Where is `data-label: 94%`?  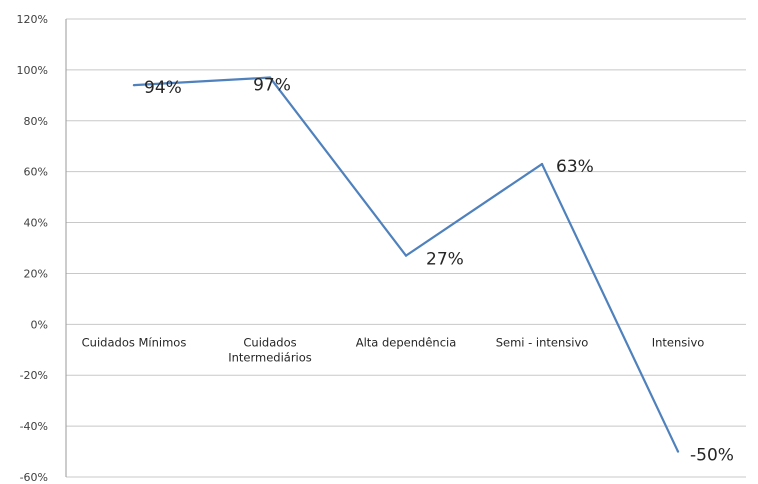
data-label: 94% is located at coordinates (163, 88).